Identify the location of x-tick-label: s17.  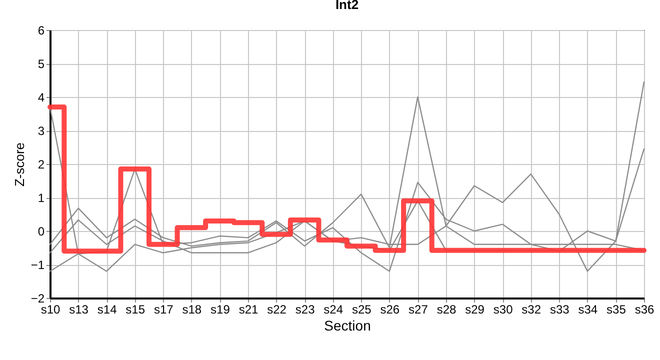
(164, 309).